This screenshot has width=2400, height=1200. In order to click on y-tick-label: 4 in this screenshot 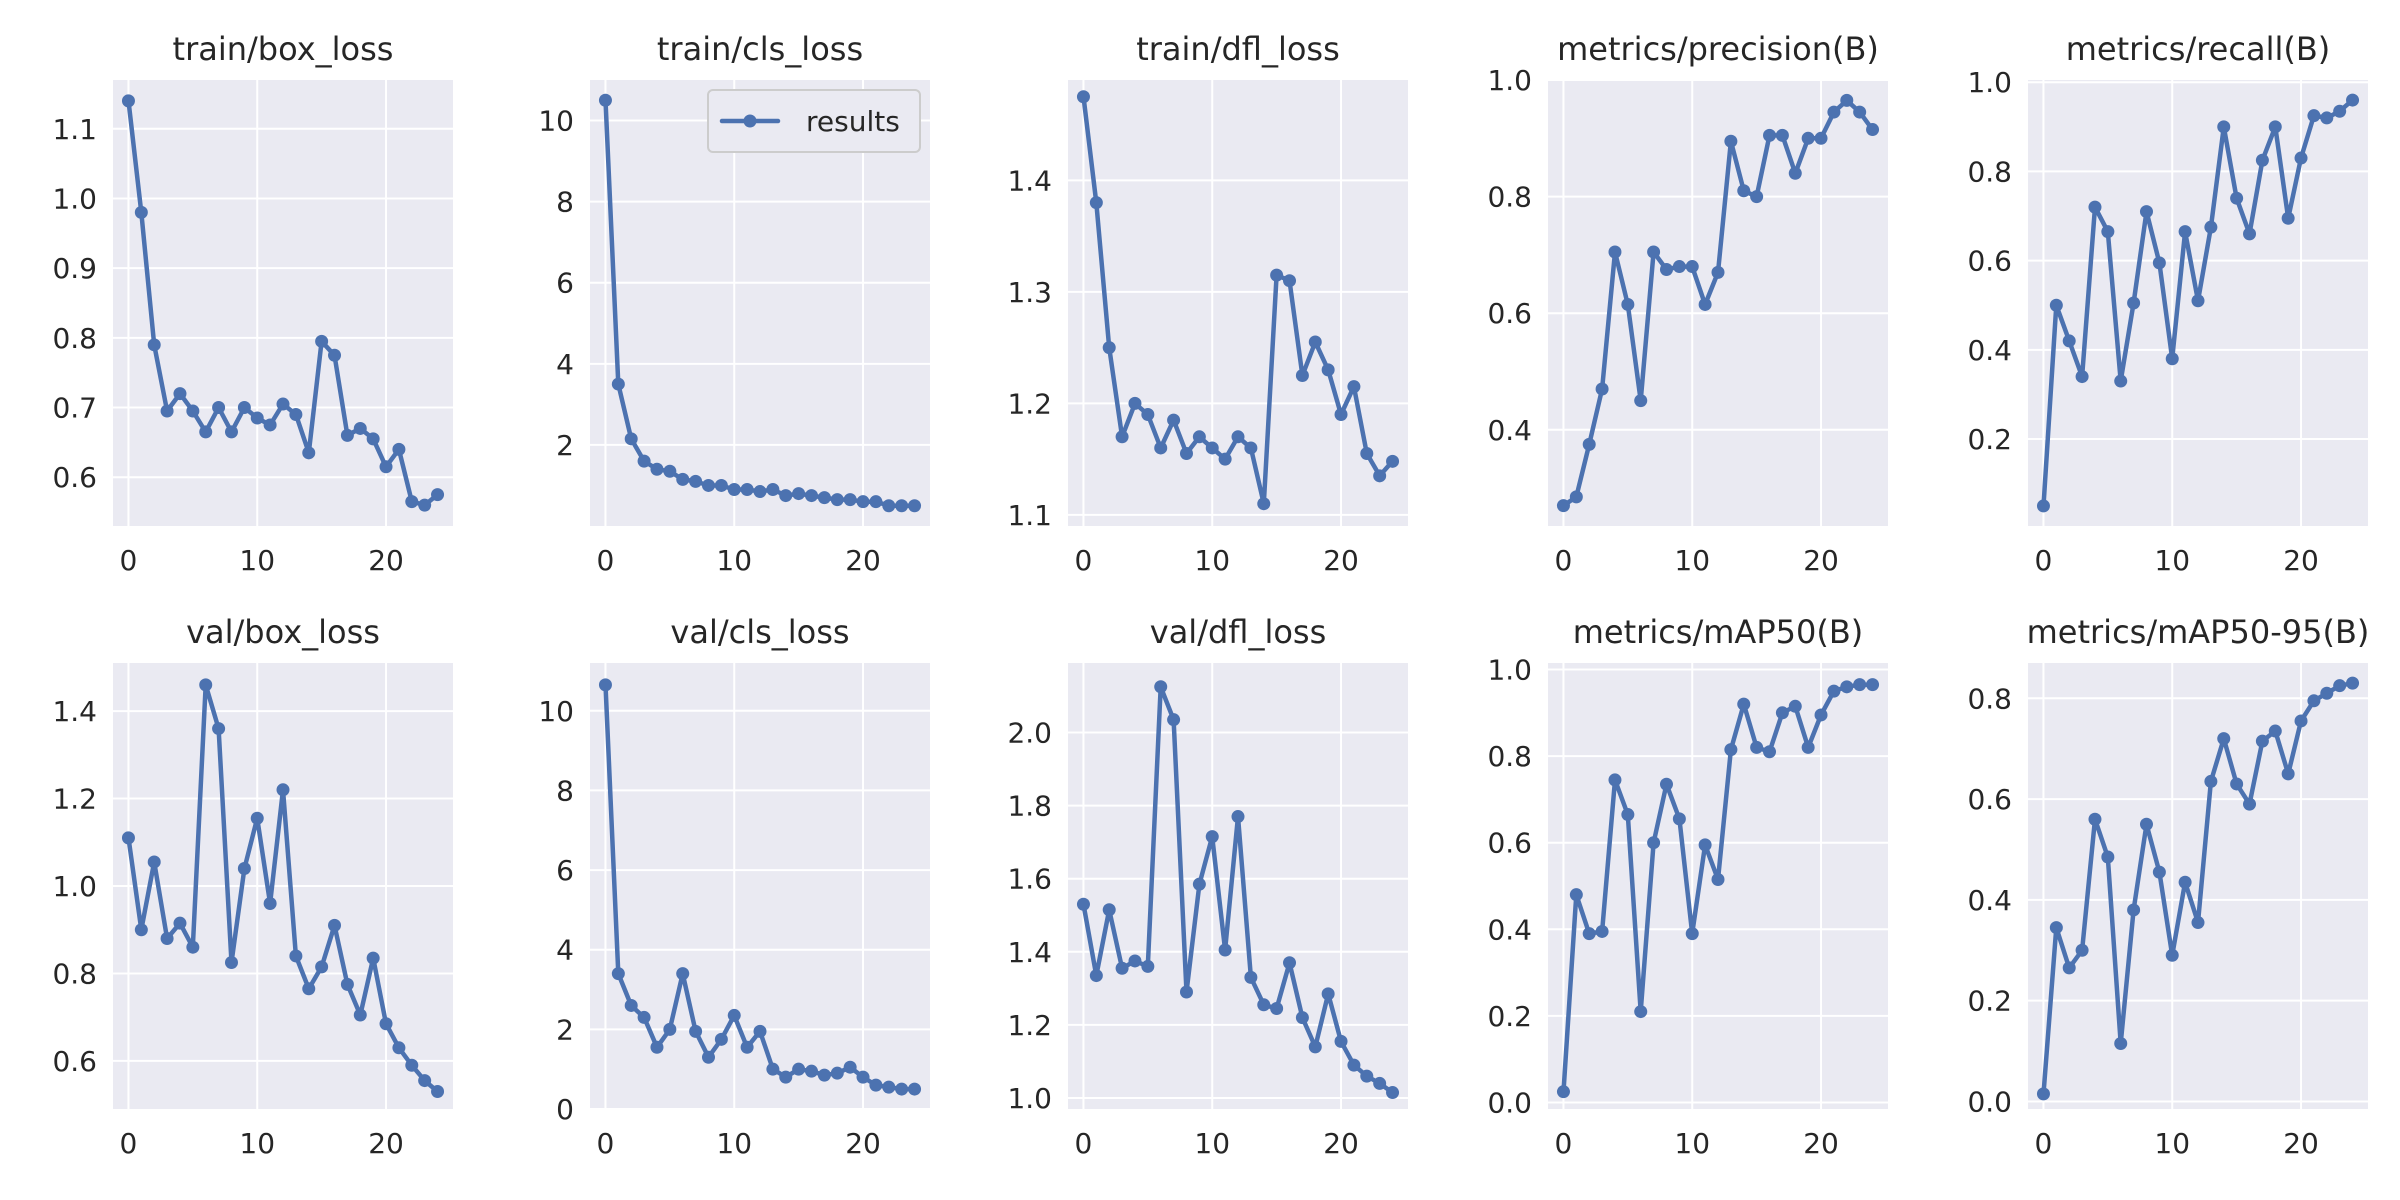, I will do `click(565, 950)`.